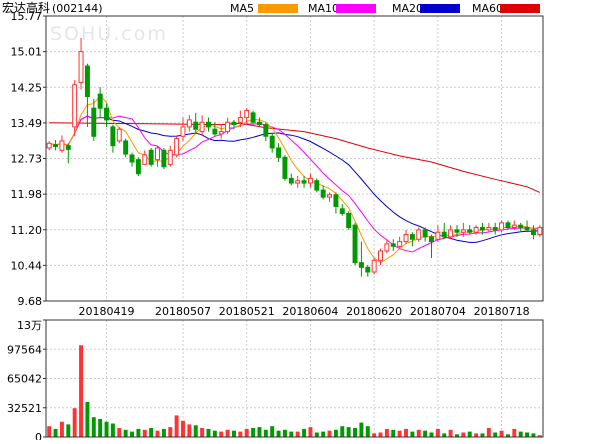 The image size is (600, 444). What do you see at coordinates (27, 194) in the screenshot?
I see `price-tick-label: 11.98` at bounding box center [27, 194].